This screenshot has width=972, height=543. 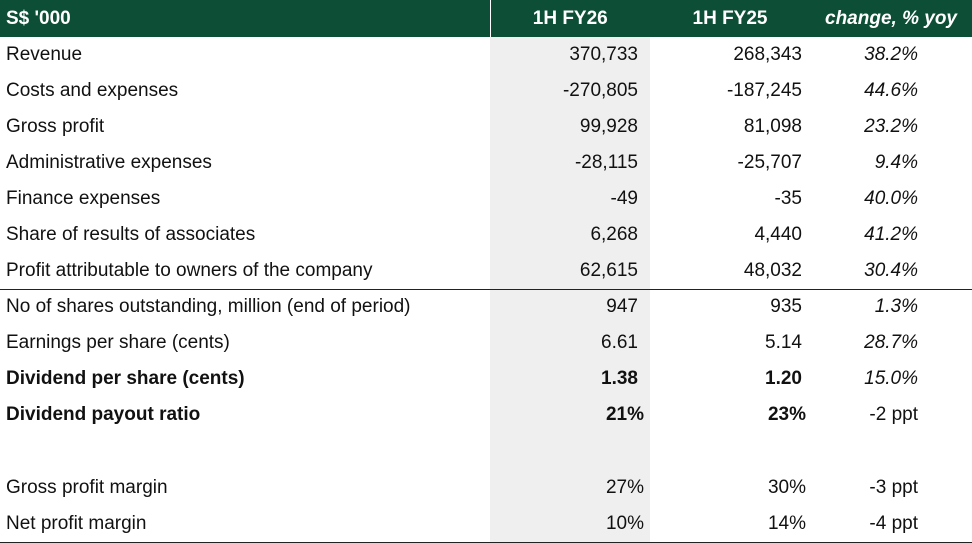 What do you see at coordinates (486, 451) in the screenshot?
I see `spacer-row` at bounding box center [486, 451].